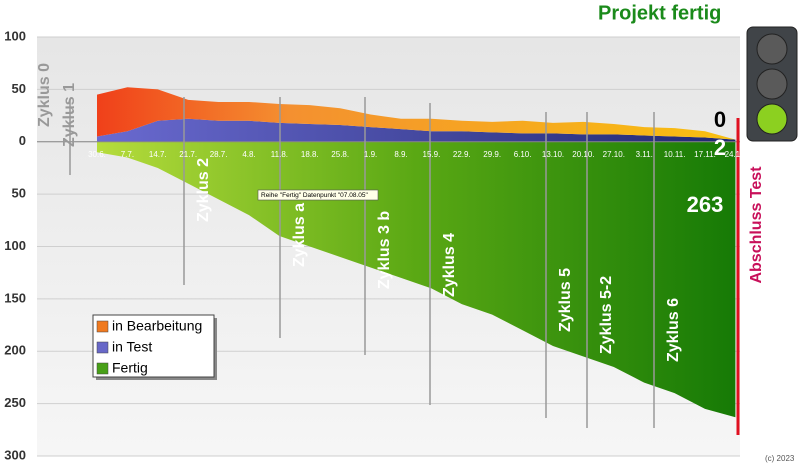  Describe the element at coordinates (673, 330) in the screenshot. I see `cycle-label: Zyklus 6` at that location.